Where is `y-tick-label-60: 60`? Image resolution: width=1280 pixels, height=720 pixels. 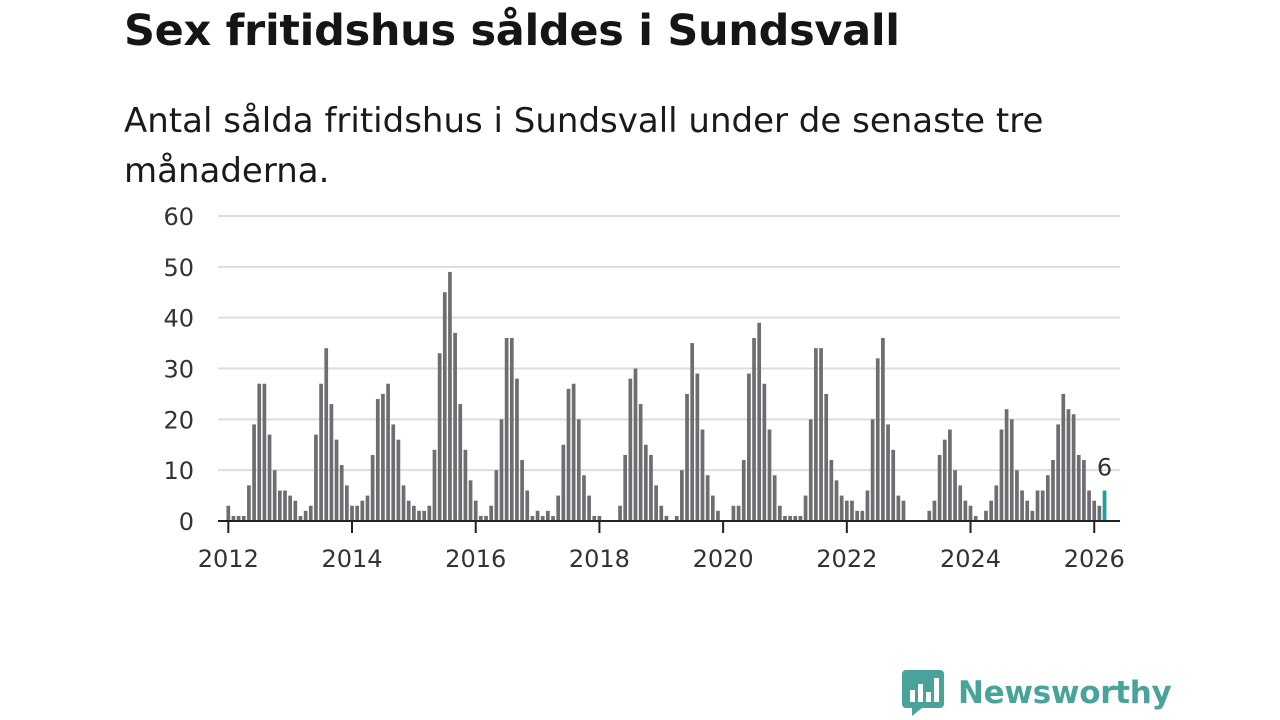
y-tick-label-60: 60 is located at coordinates (178, 217).